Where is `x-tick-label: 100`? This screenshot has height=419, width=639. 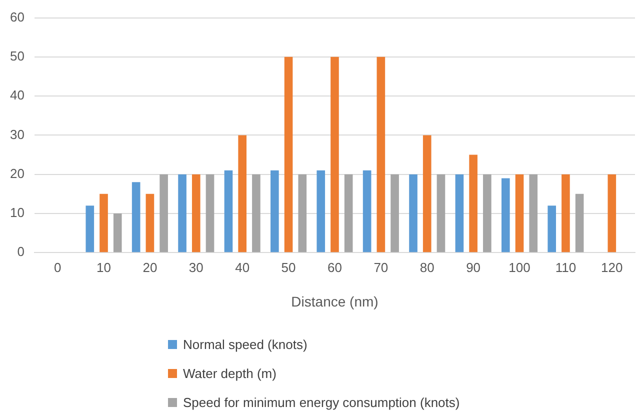 x-tick-label: 100 is located at coordinates (519, 267).